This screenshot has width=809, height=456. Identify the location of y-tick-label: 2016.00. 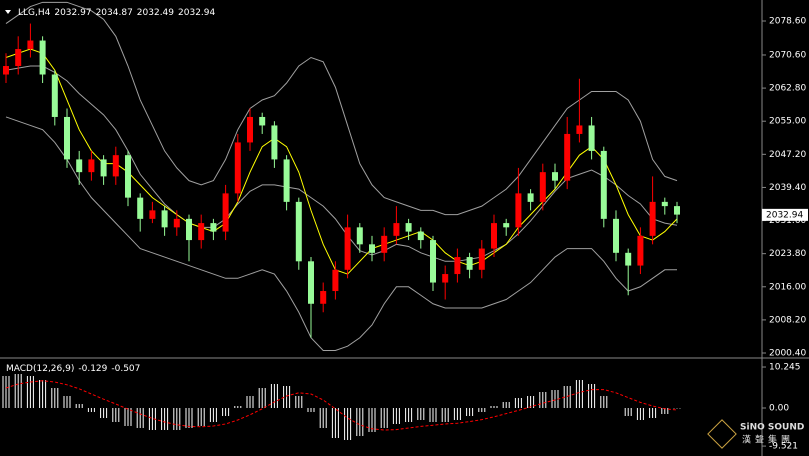
(787, 287).